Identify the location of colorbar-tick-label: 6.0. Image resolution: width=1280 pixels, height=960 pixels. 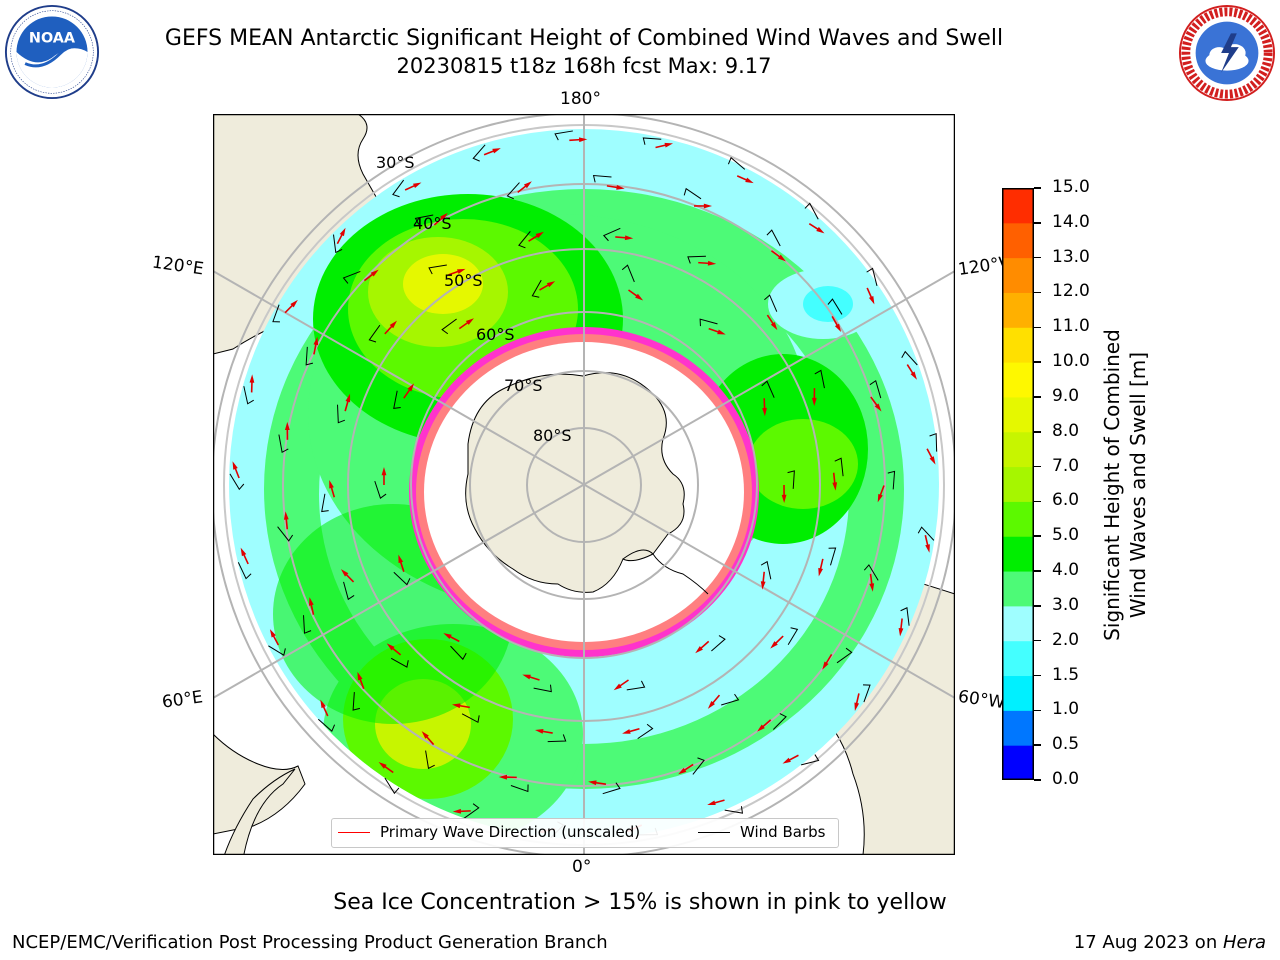
(1066, 500).